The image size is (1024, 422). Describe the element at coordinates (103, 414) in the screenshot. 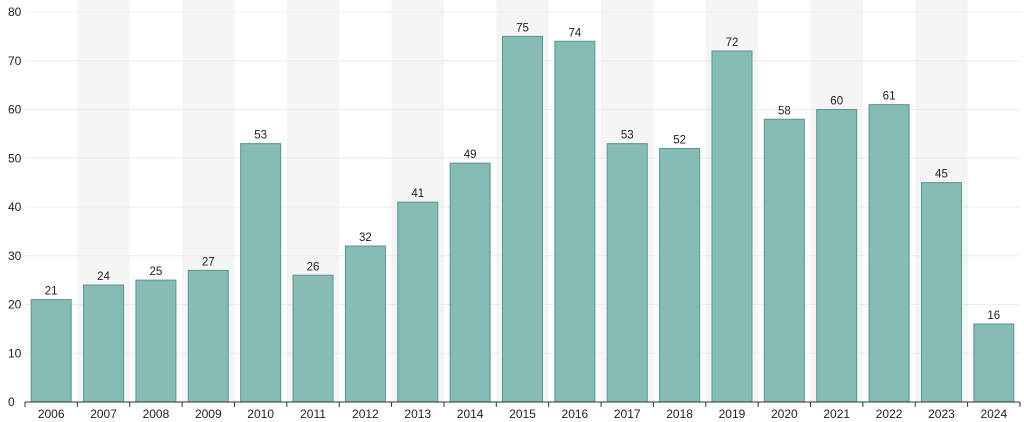

I see `x-tick-label: 2007` at that location.